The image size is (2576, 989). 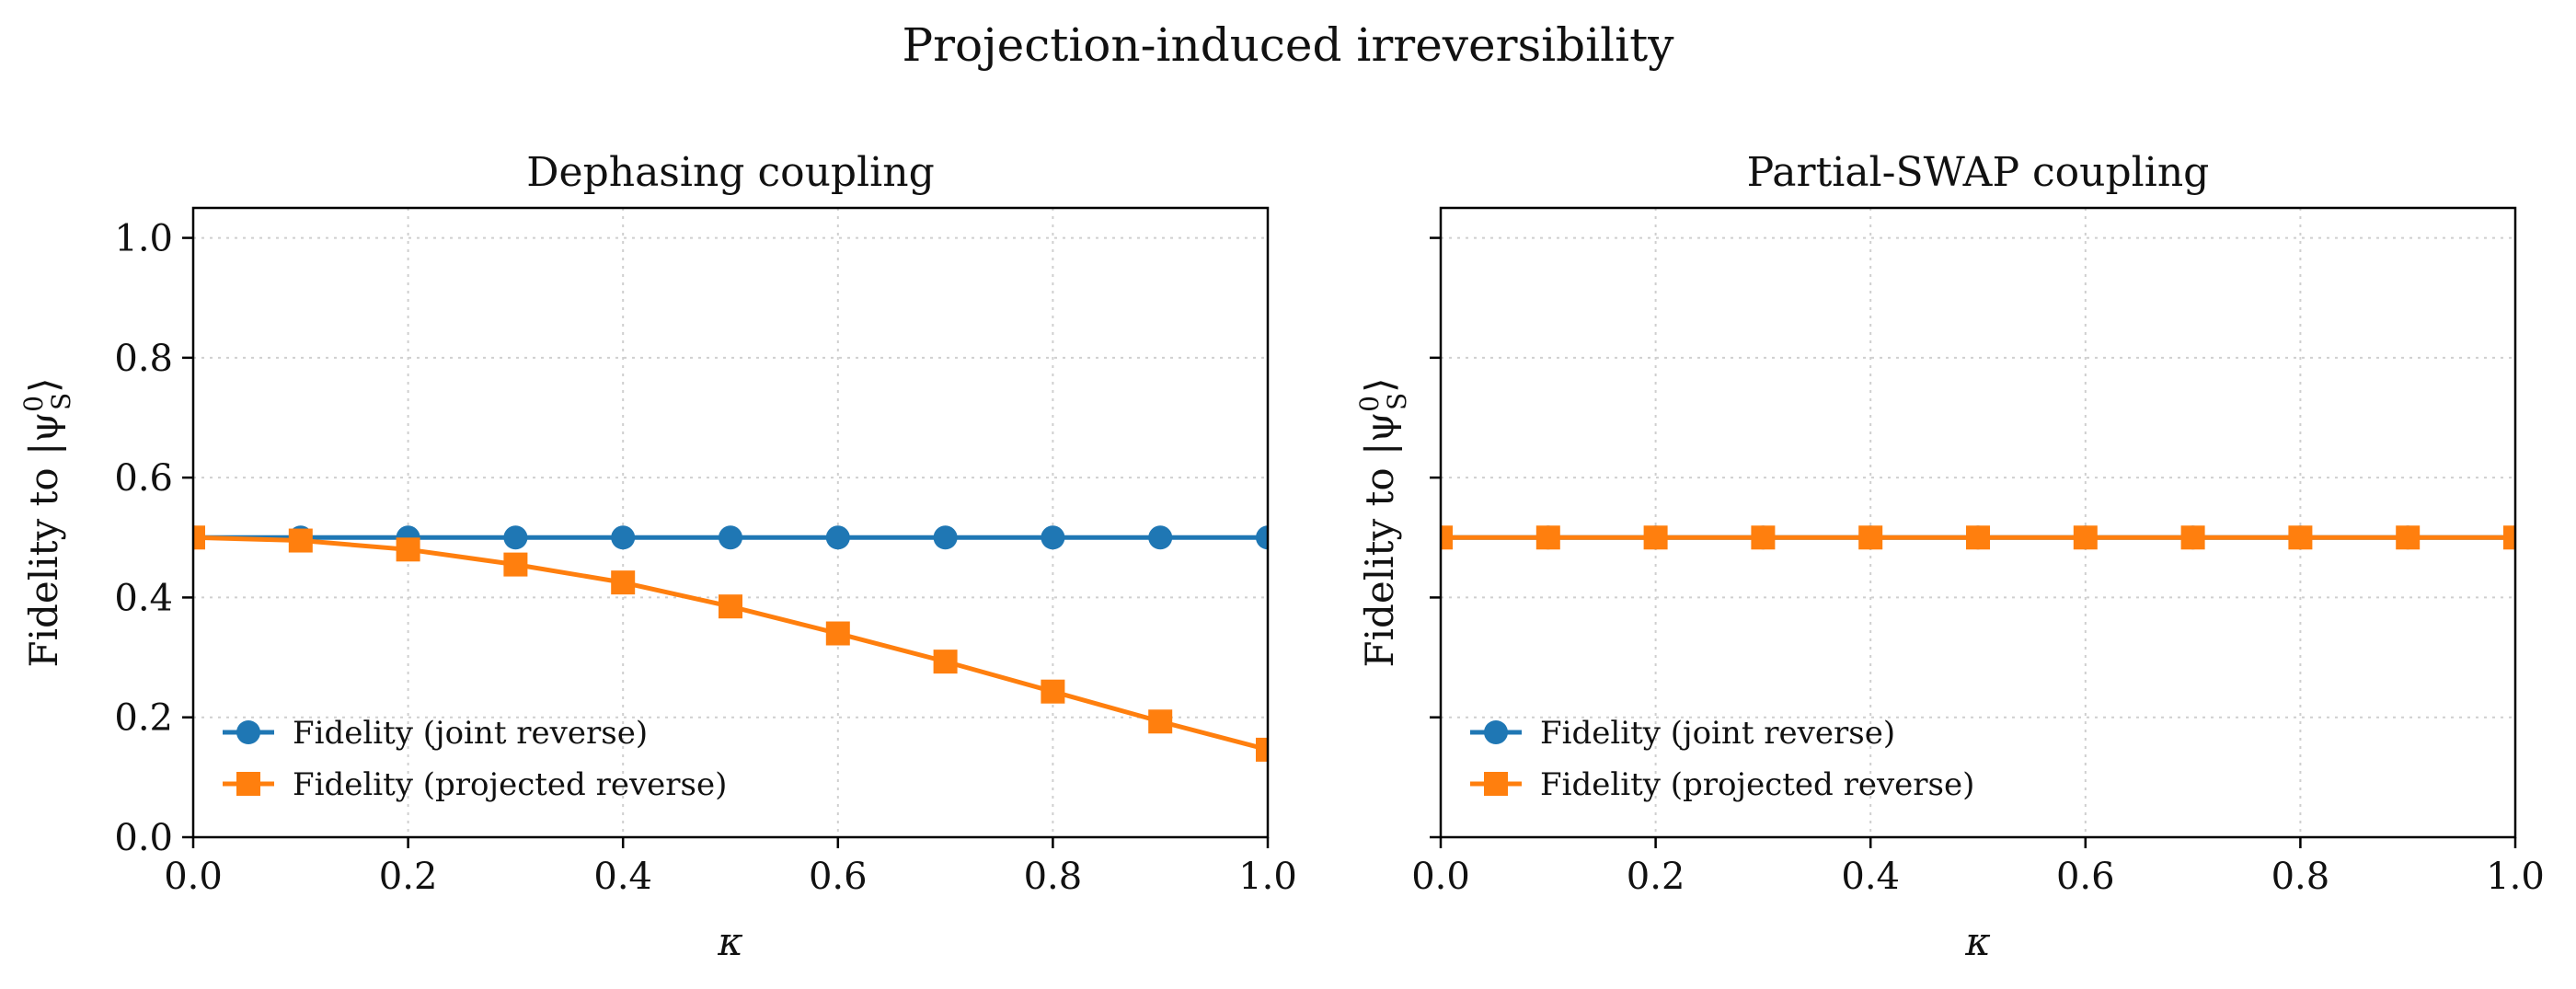 I want to click on y-tick-label: 1.0, so click(x=143, y=239).